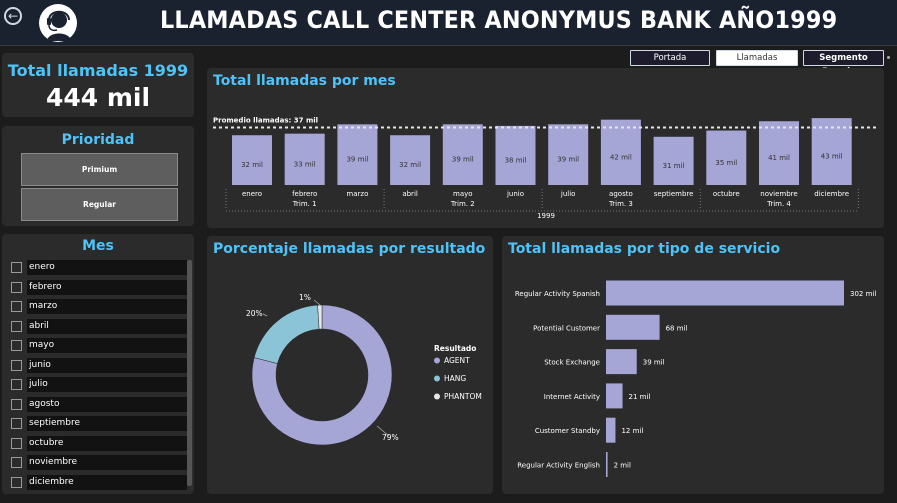 The image size is (897, 503). I want to click on mes-item: marzo, so click(99, 306).